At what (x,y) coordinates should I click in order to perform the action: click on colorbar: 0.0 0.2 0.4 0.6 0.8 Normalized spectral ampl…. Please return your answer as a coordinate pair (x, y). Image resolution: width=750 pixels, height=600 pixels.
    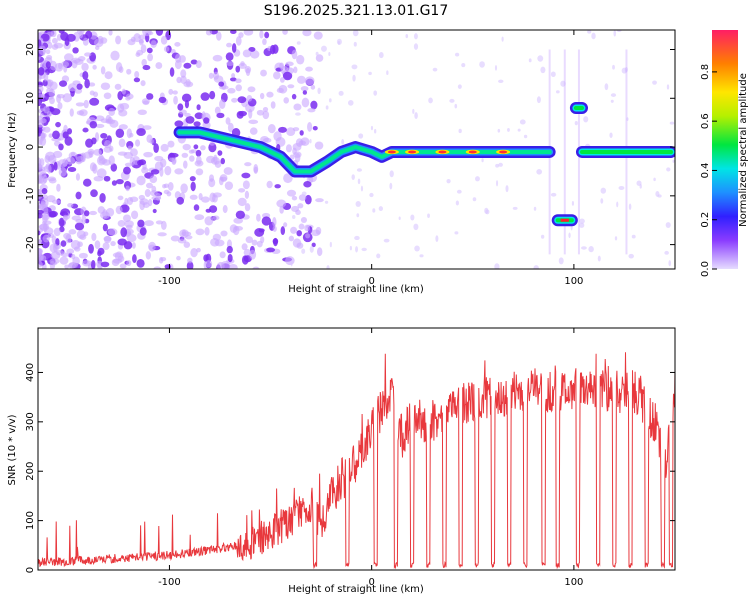
    Looking at the image, I should click on (724, 153).